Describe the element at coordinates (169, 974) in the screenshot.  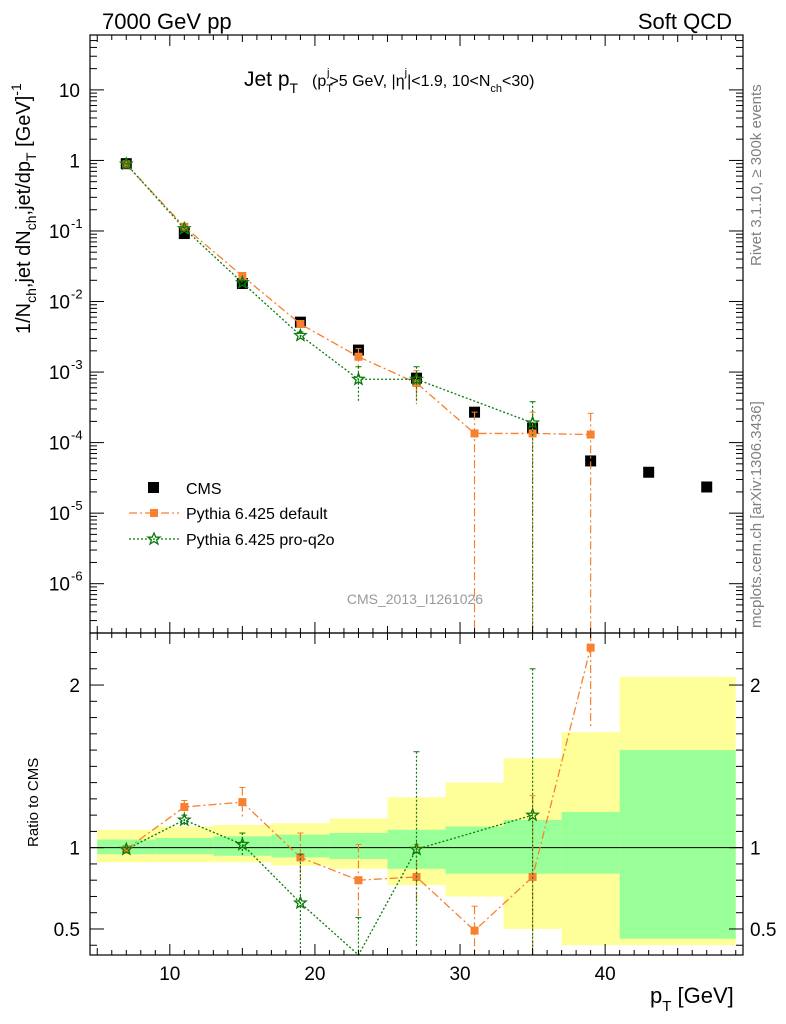
I see `x-tick-label: 10` at that location.